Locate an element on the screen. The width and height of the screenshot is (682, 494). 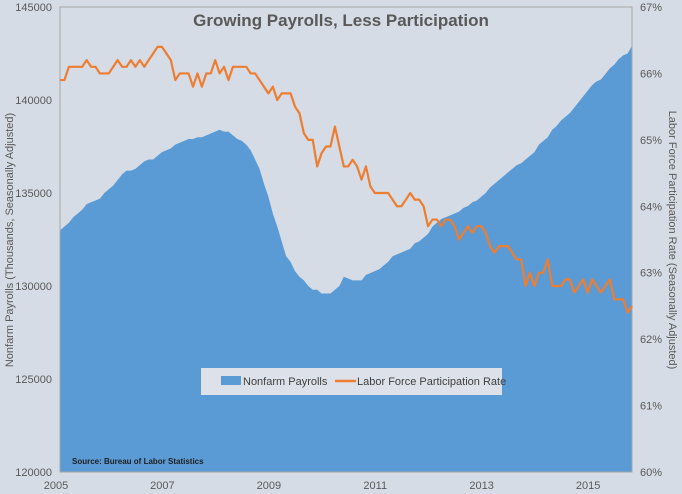
left-tick-label: 140000 is located at coordinates (33, 101).